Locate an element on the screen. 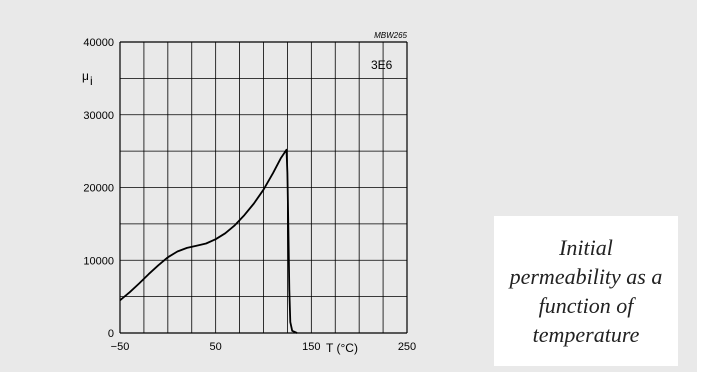 This screenshot has height=382, width=702. code-label: MBW265 is located at coordinates (390, 35).